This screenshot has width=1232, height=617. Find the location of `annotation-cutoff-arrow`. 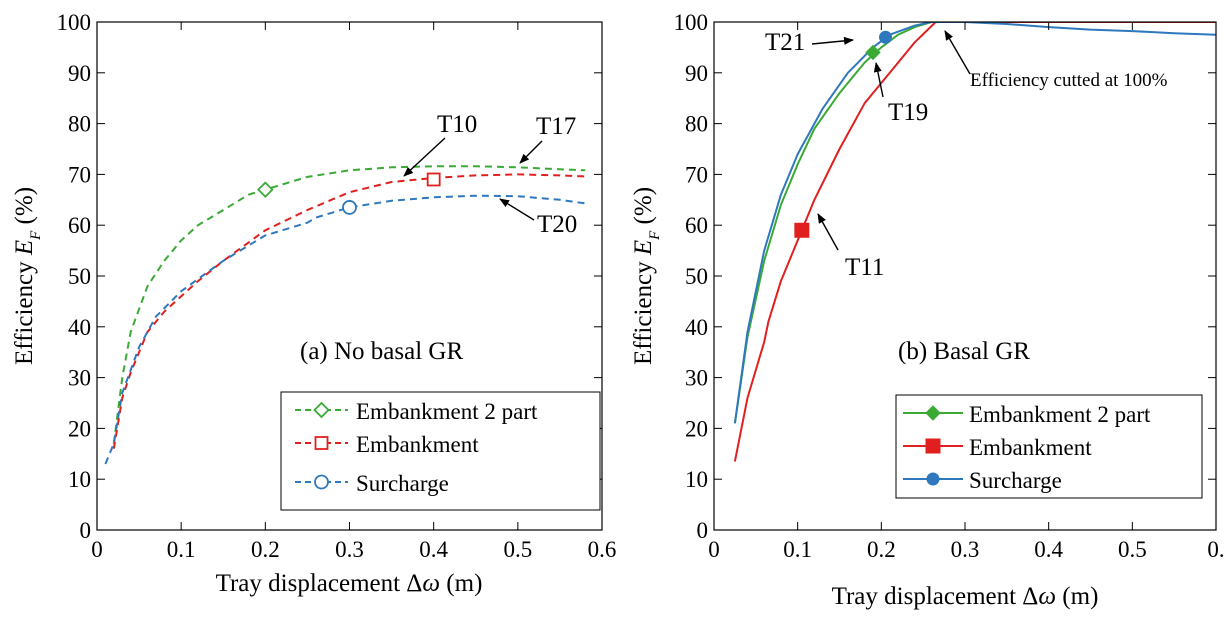

annotation-cutoff-arrow is located at coordinates (957, 52).